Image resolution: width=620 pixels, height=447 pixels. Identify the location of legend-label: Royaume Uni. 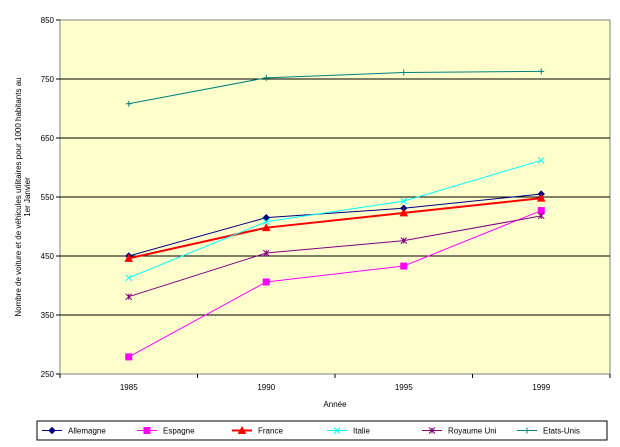
(472, 431).